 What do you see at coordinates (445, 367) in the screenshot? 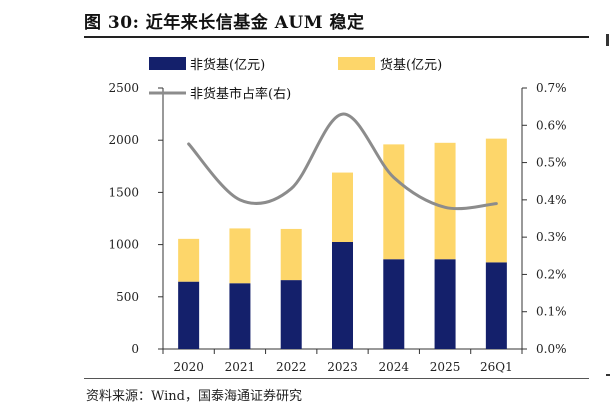
I see `x-tick-label: 2025` at bounding box center [445, 367].